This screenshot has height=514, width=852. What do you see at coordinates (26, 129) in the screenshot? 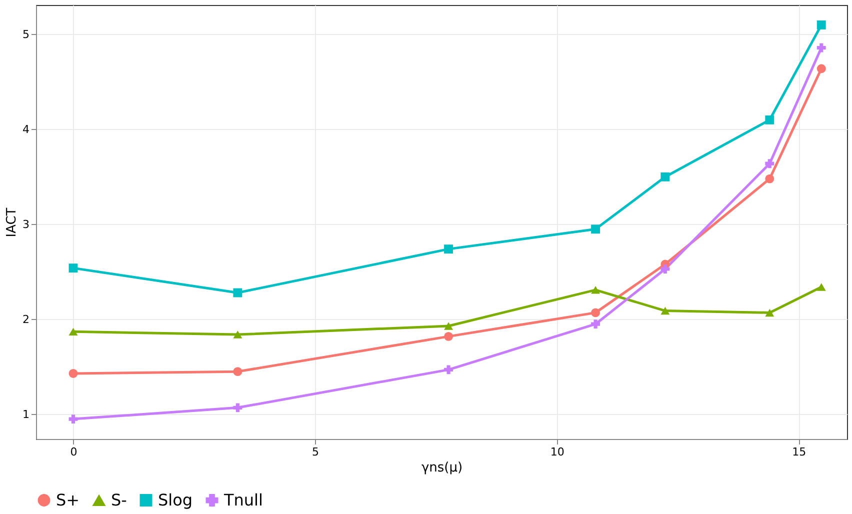
I see `y-tick-label: 4` at bounding box center [26, 129].